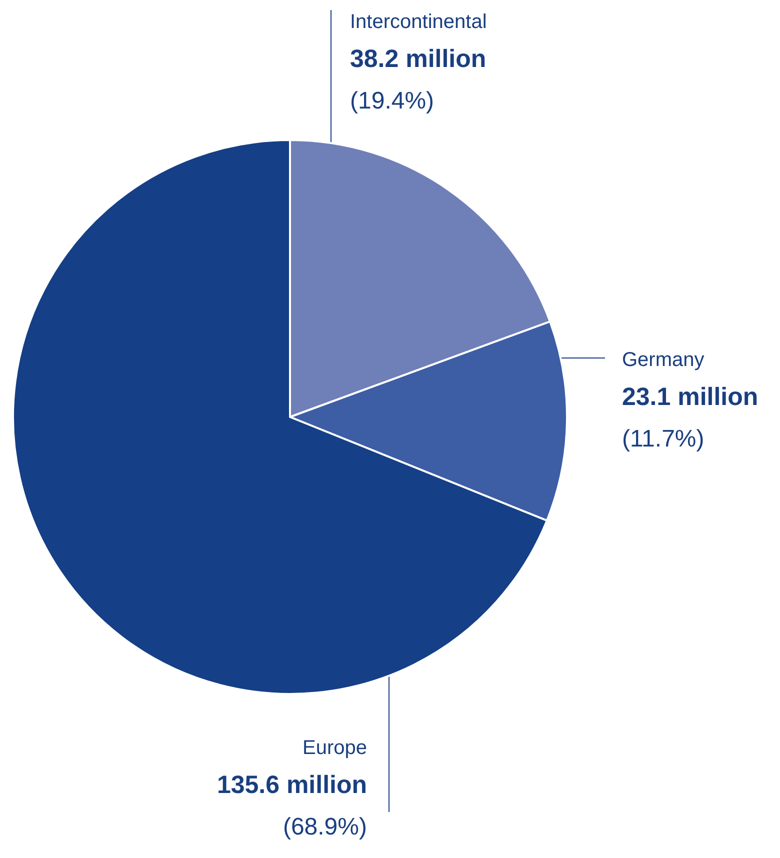  What do you see at coordinates (334, 748) in the screenshot?
I see `slice-label: Europe` at bounding box center [334, 748].